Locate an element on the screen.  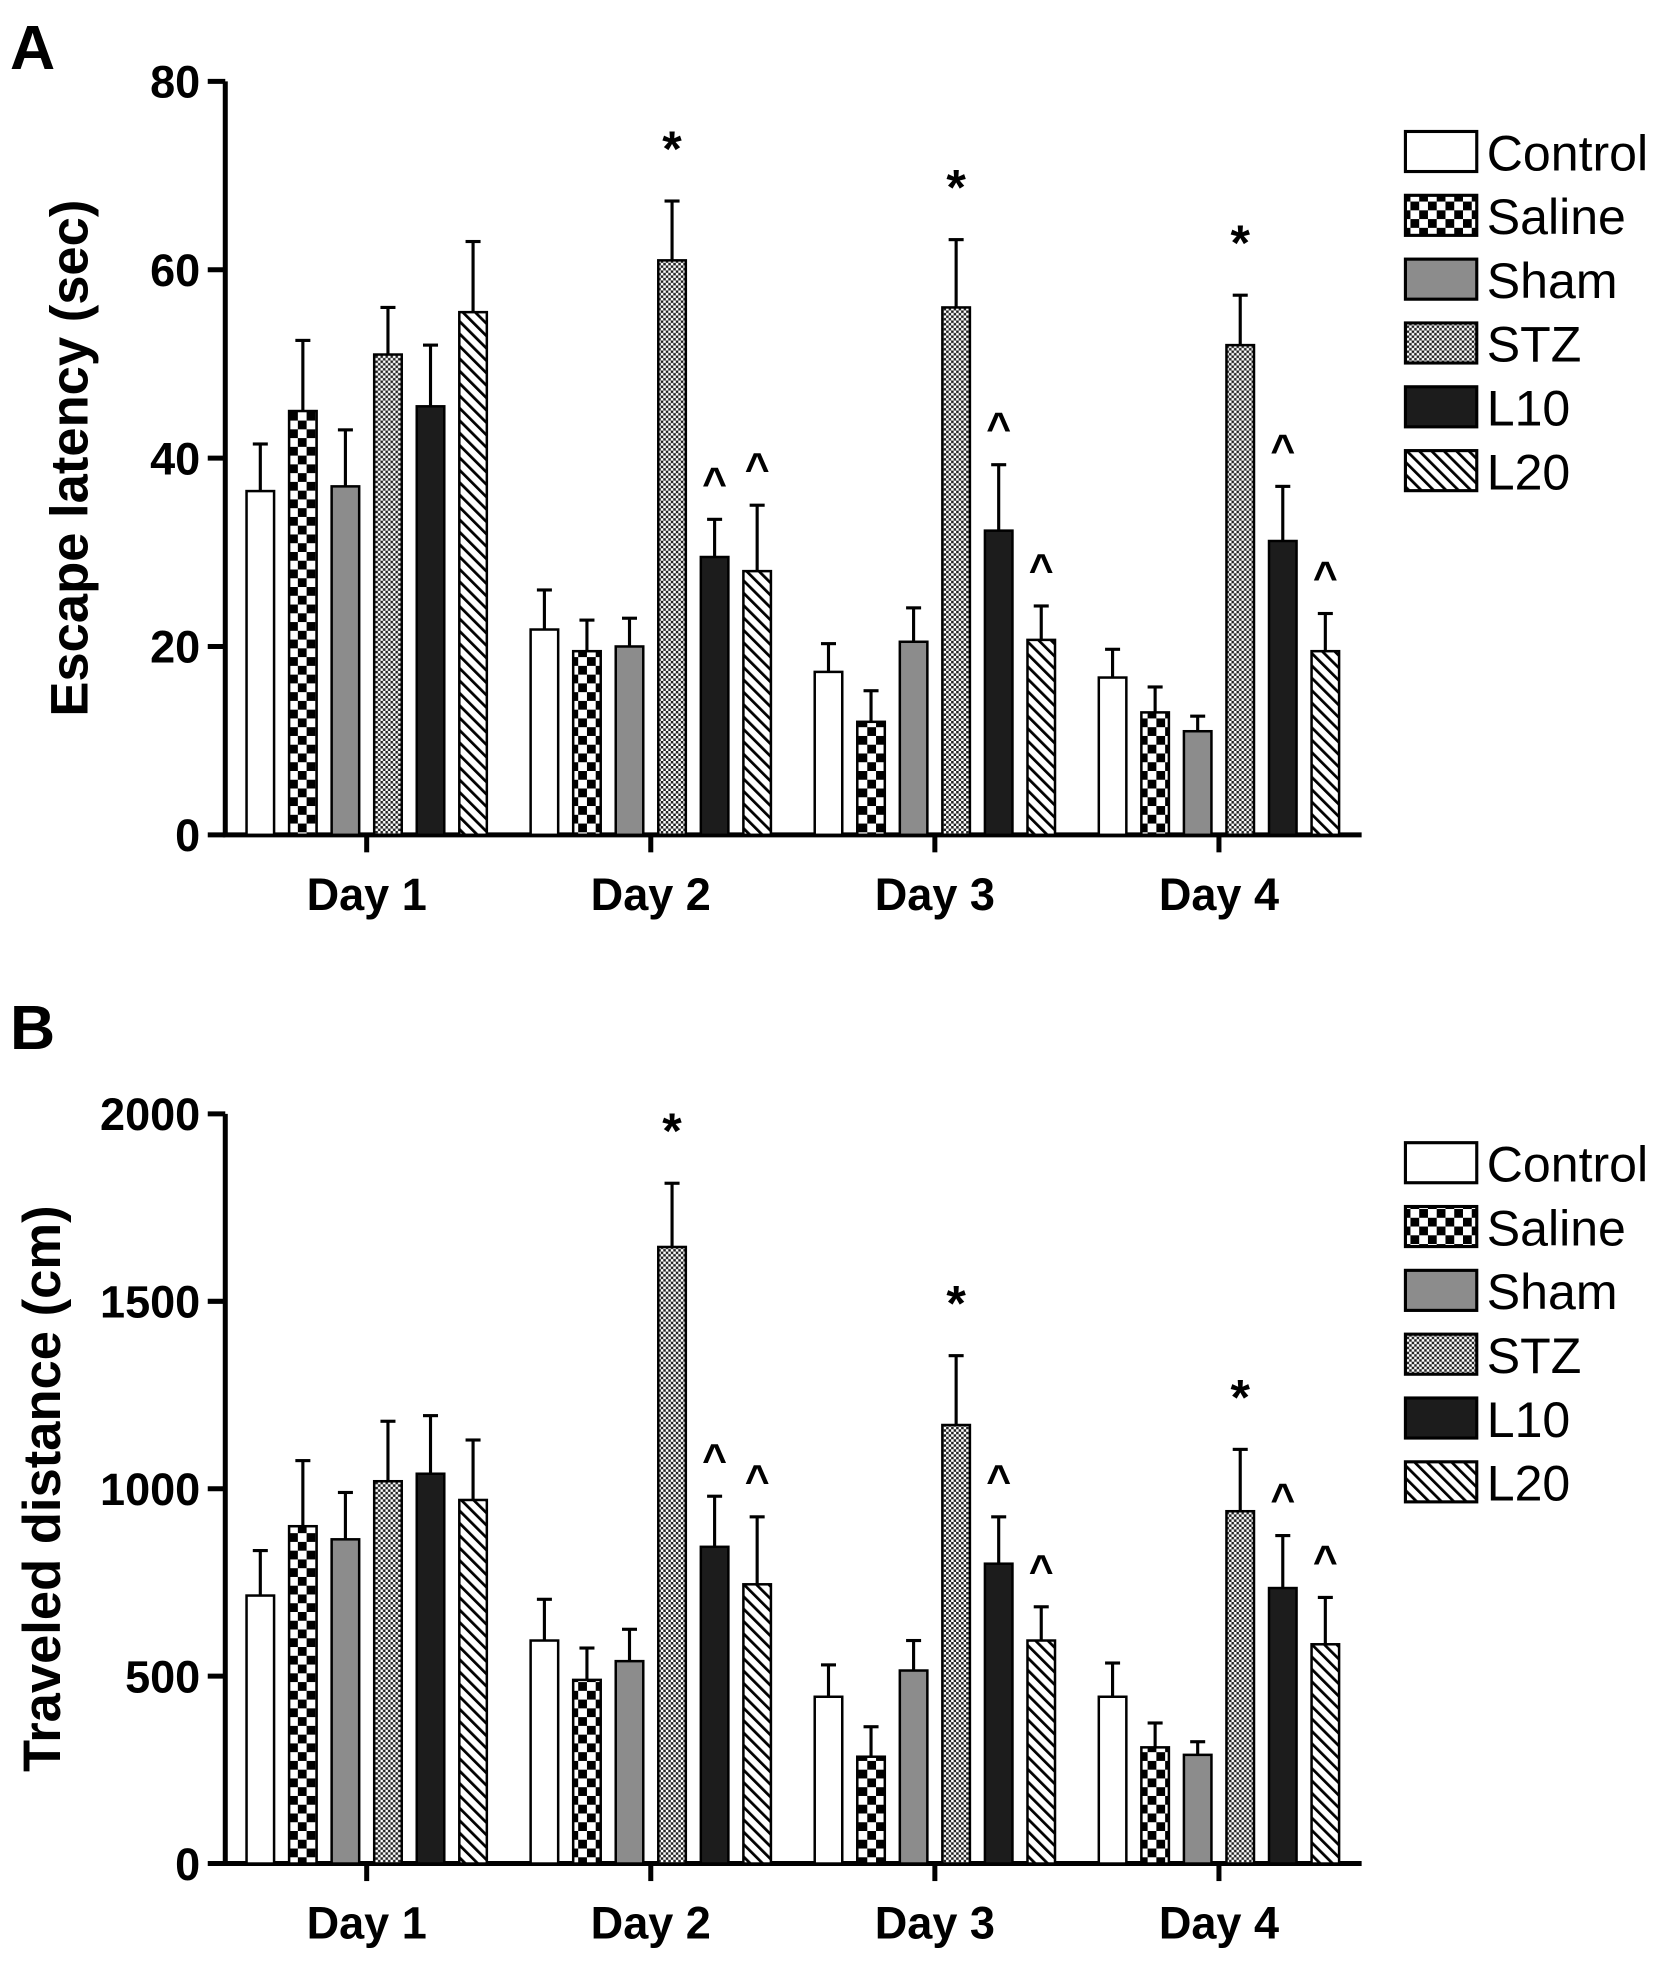
bar-l10-day4 is located at coordinates (1282, 1725).